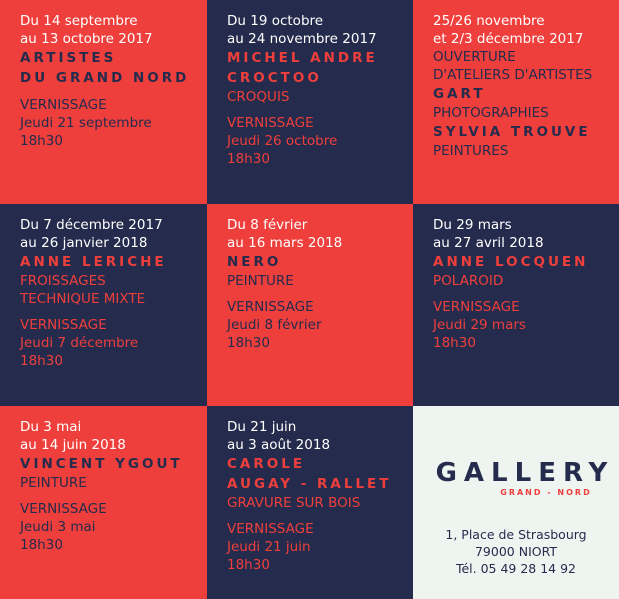  Describe the element at coordinates (267, 225) in the screenshot. I see `event-dates: Du 8 février` at that location.